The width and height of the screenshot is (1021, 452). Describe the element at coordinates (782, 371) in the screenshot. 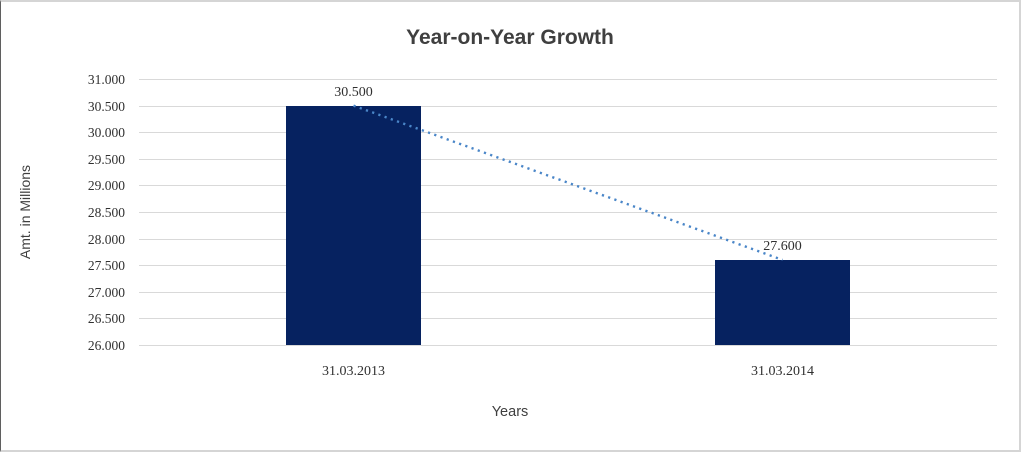

I see `x-tick-label: 31.03.2014` at that location.